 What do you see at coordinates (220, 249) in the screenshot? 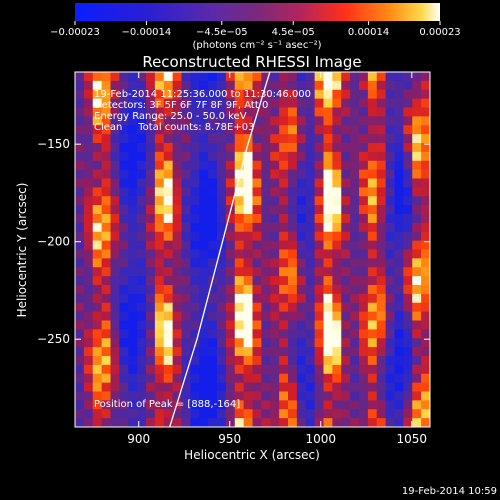
I see `solar-limb-curve` at bounding box center [220, 249].